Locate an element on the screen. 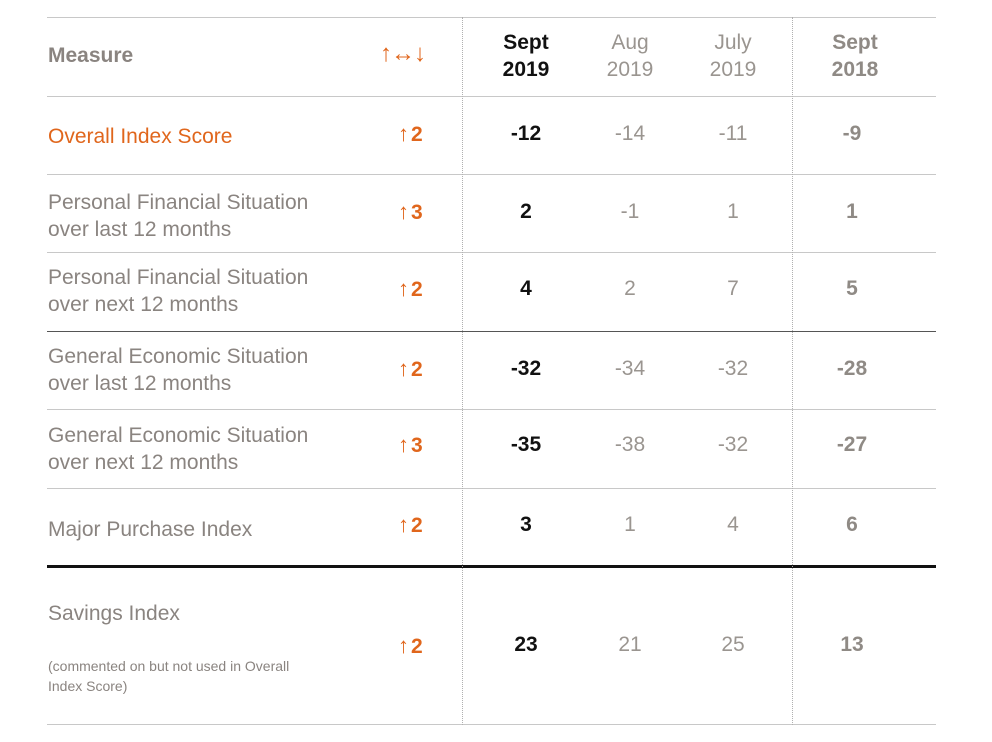 The height and width of the screenshot is (742, 992). header-rule is located at coordinates (491, 96).